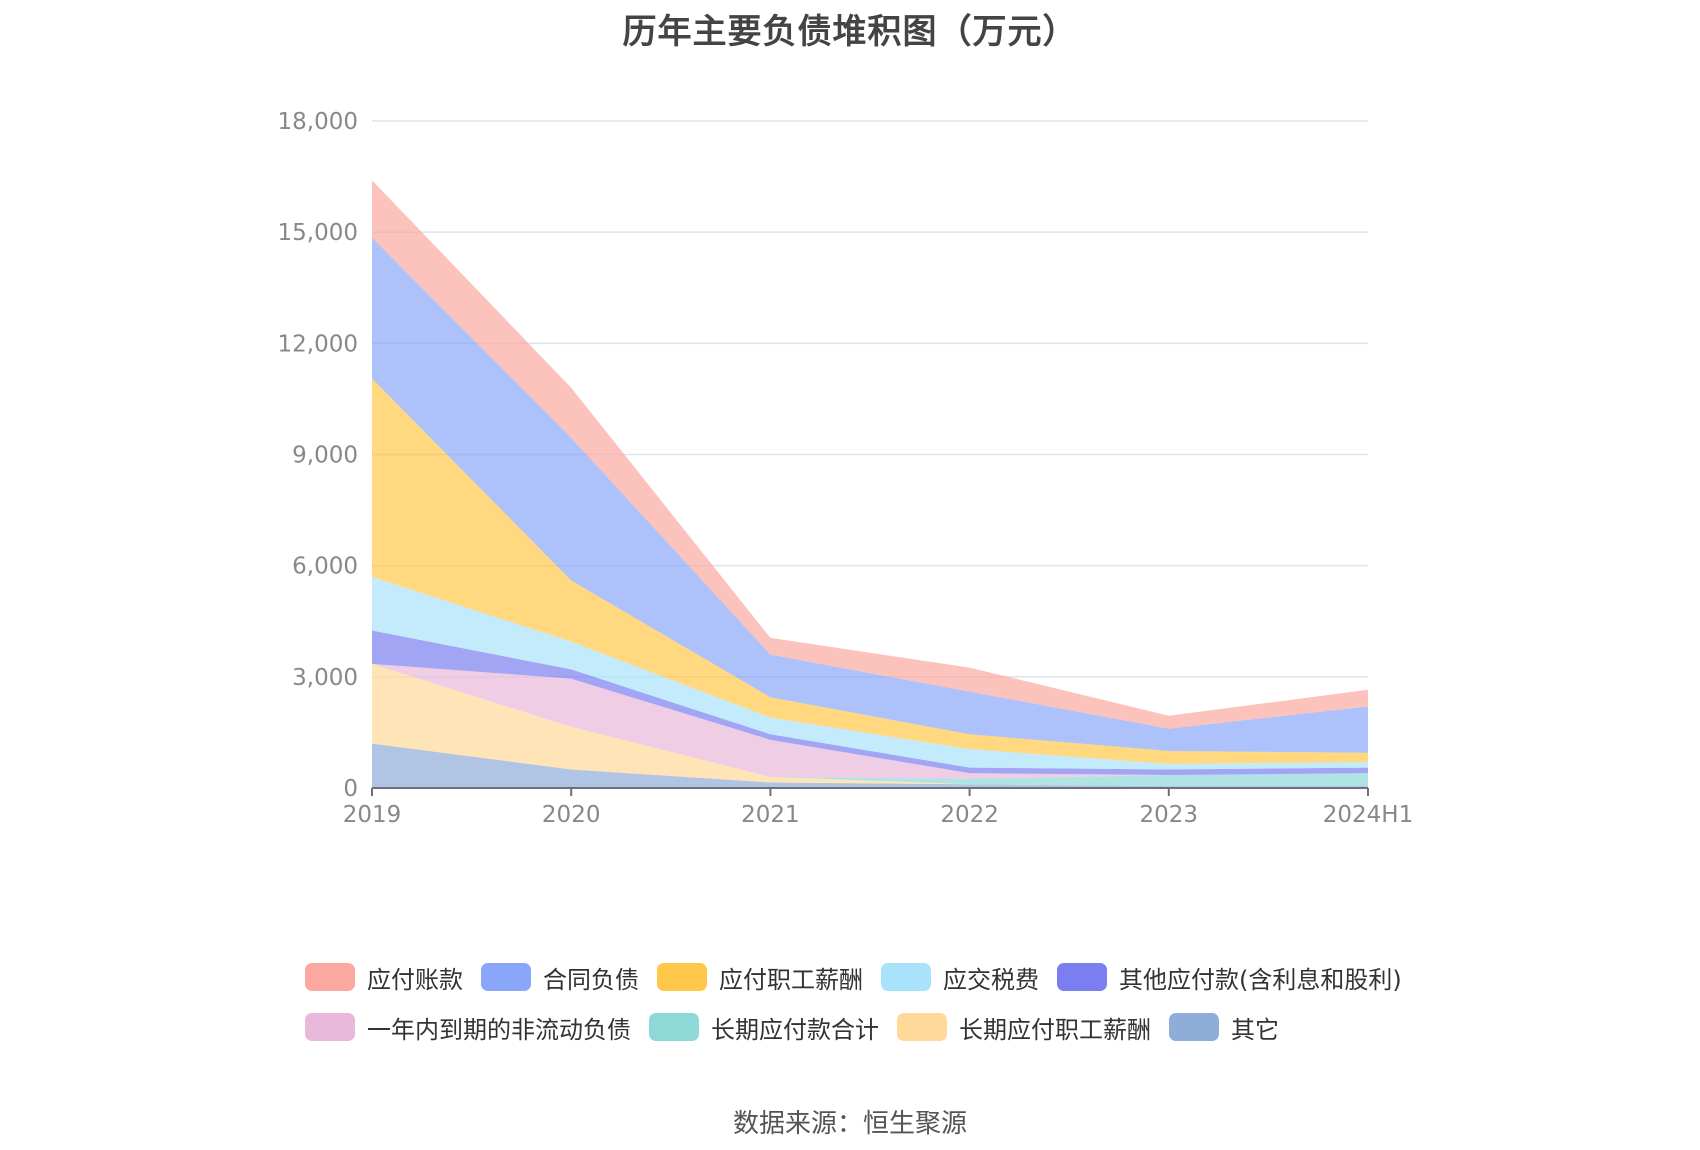 The width and height of the screenshot is (1700, 1150). Describe the element at coordinates (878, 815) in the screenshot. I see `x-axis-ticks: 2019 2020 2021 2022 2023 2024H1` at that location.